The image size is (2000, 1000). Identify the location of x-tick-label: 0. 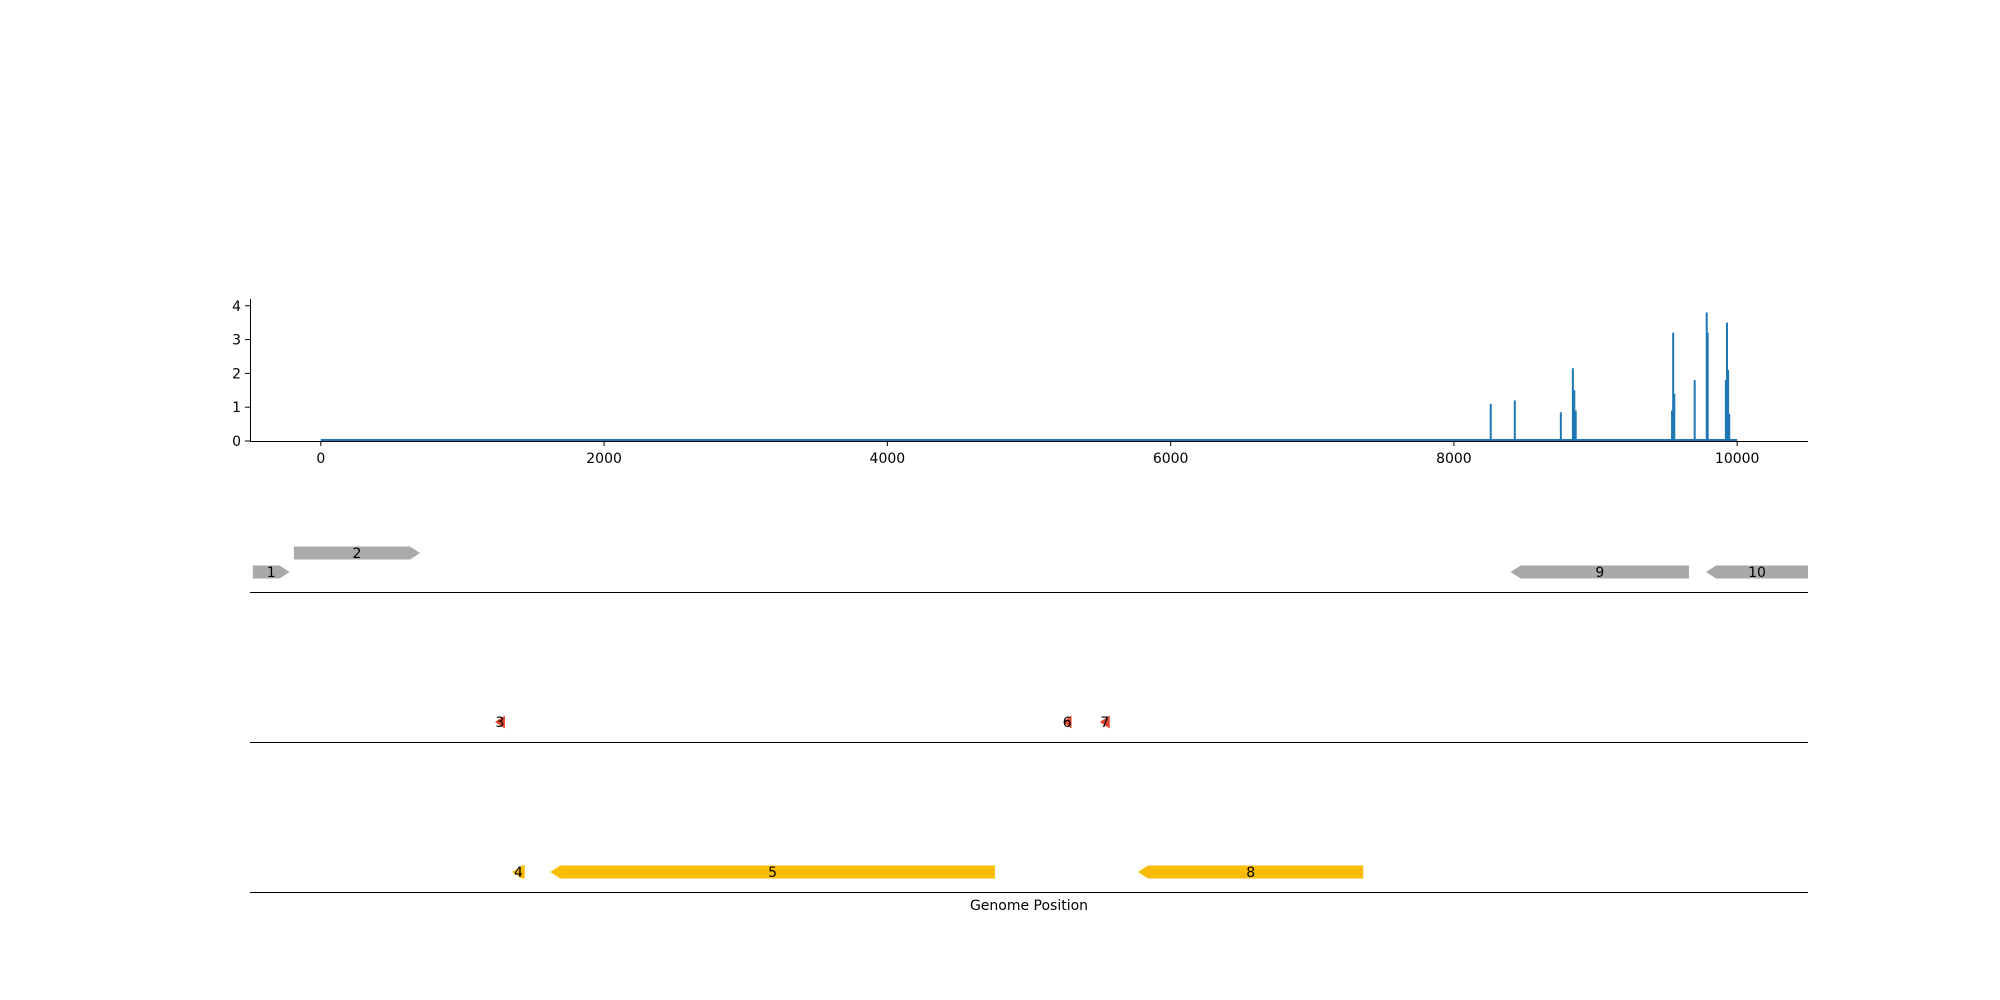
(320, 459).